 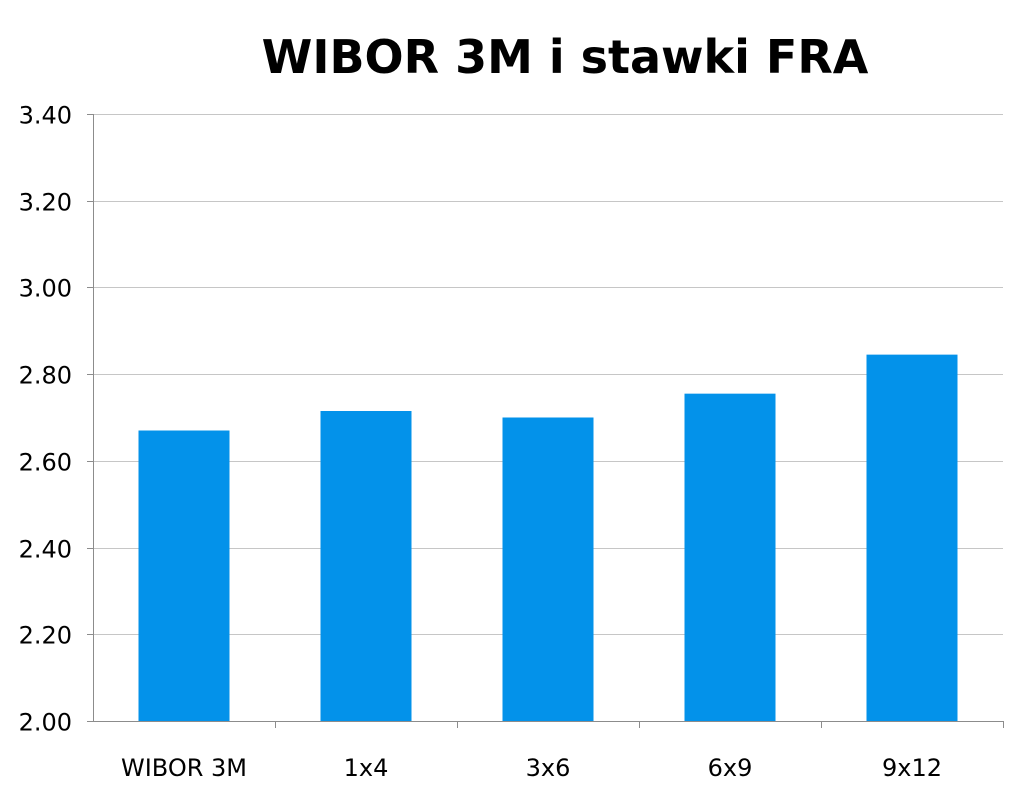 What do you see at coordinates (45, 550) in the screenshot?
I see `y-tick-label: 2.40` at bounding box center [45, 550].